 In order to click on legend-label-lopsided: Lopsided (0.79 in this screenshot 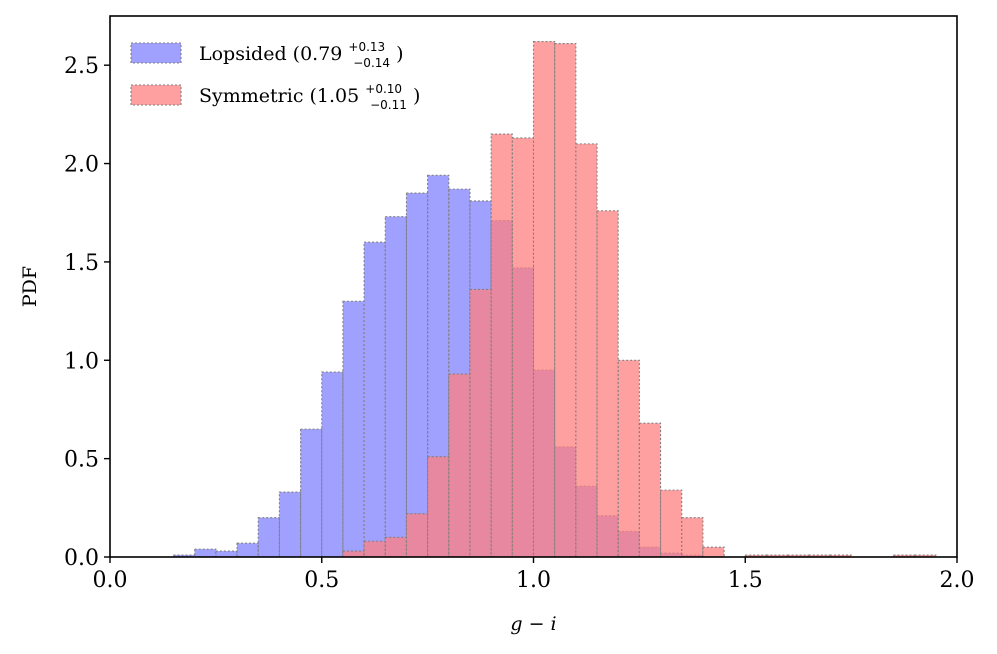, I will do `click(270, 54)`.